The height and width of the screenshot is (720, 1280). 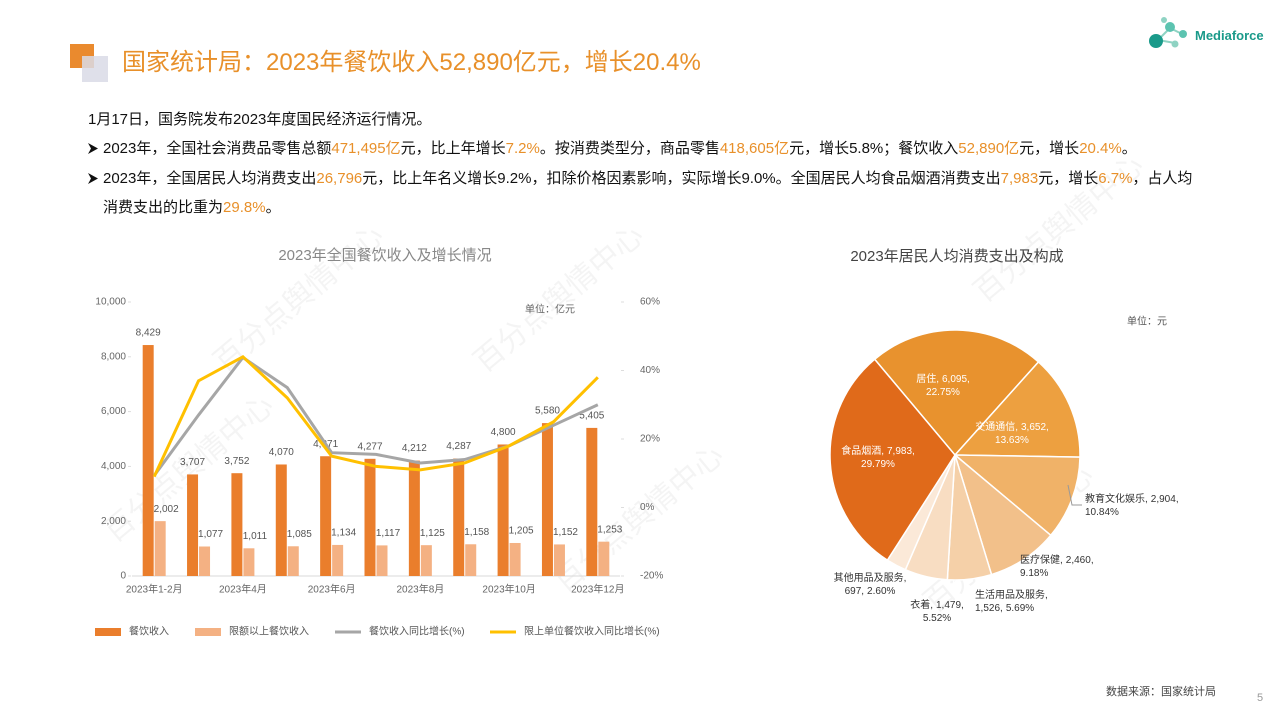 What do you see at coordinates (521, 531) in the screenshot?
I see `data-label: 1,205` at bounding box center [521, 531].